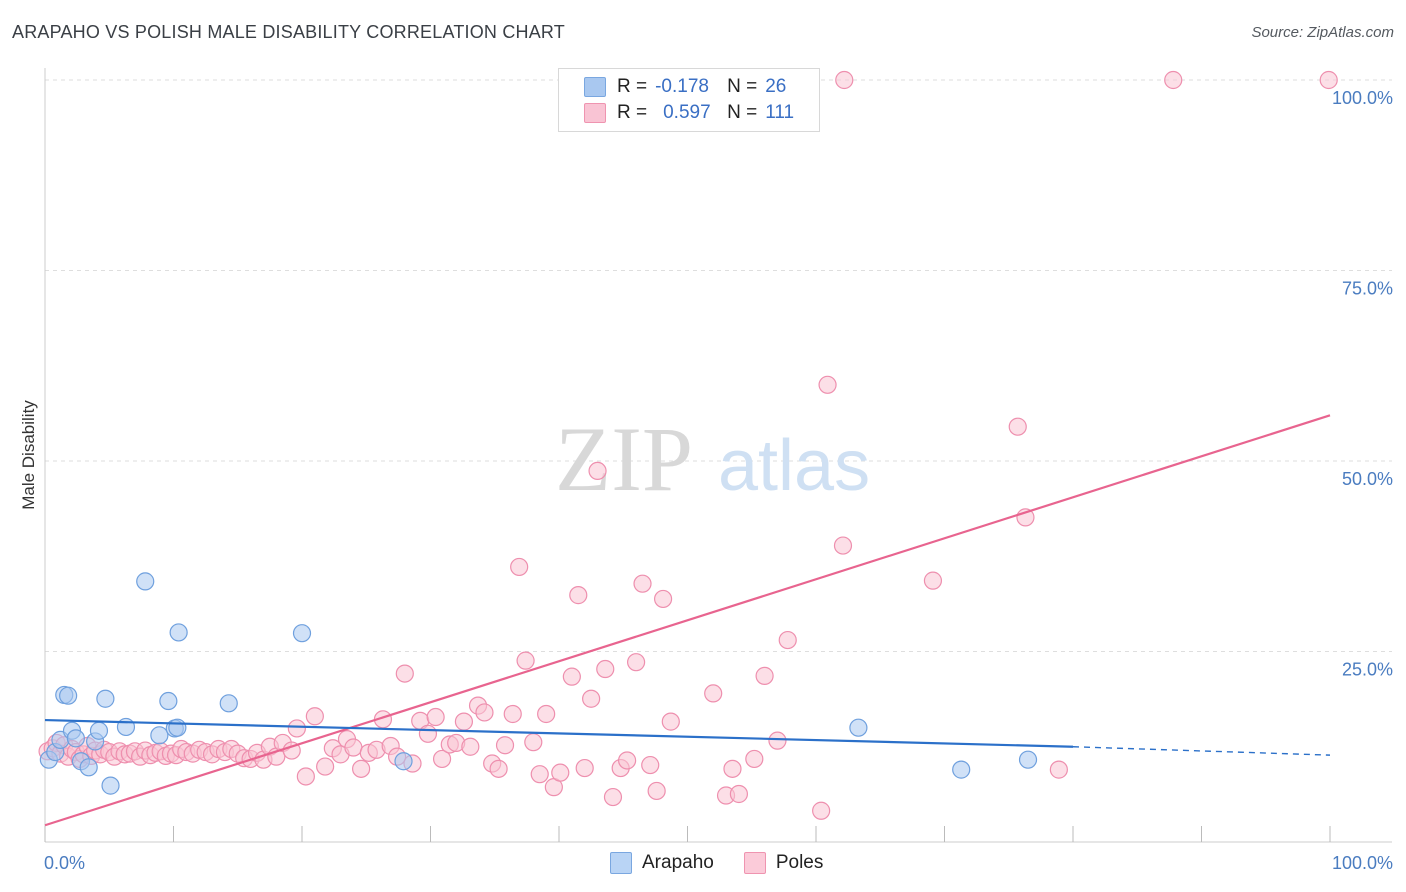 This screenshot has width=1406, height=892. Describe the element at coordinates (28, 455) in the screenshot. I see `y-axis-title: Male Disability` at that location.